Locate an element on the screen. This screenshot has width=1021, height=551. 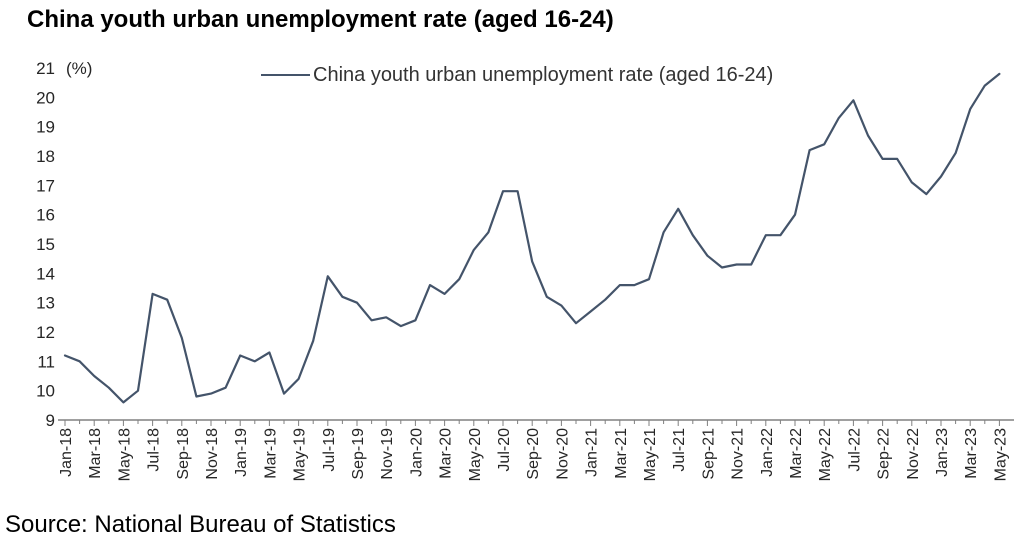
x-tick-label: Jul-22 is located at coordinates (854, 450).